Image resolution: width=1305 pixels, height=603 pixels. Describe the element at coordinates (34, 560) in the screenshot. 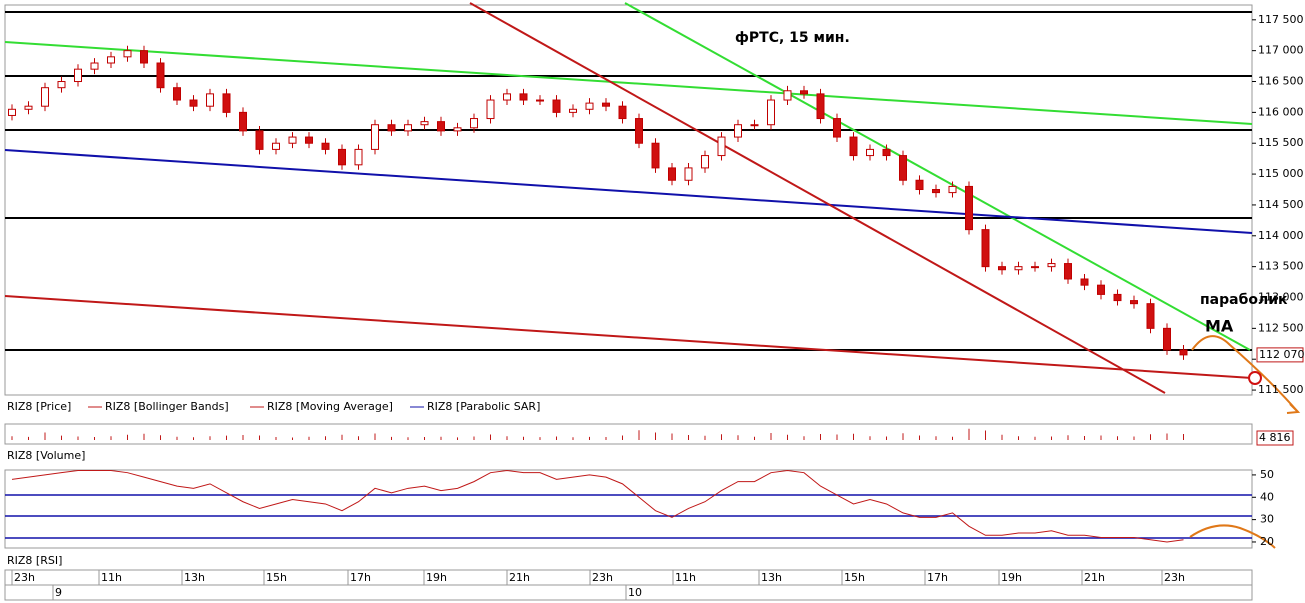

I see `panel-label: RIZ8 [RSI]` at that location.